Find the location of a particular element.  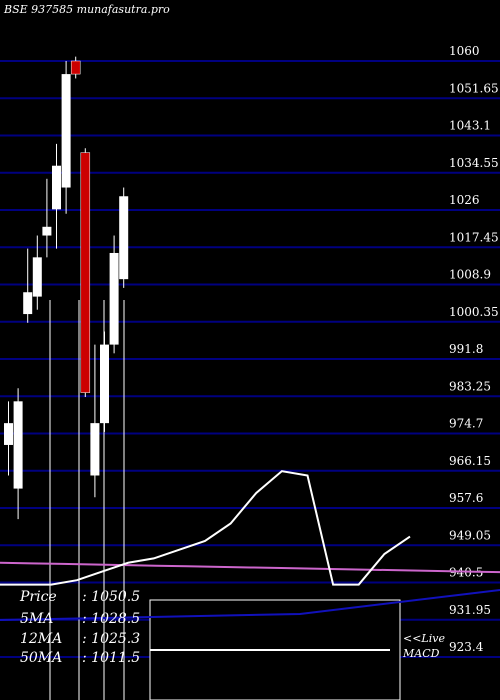

y-tick-label: 983.25 is located at coordinates (470, 386).